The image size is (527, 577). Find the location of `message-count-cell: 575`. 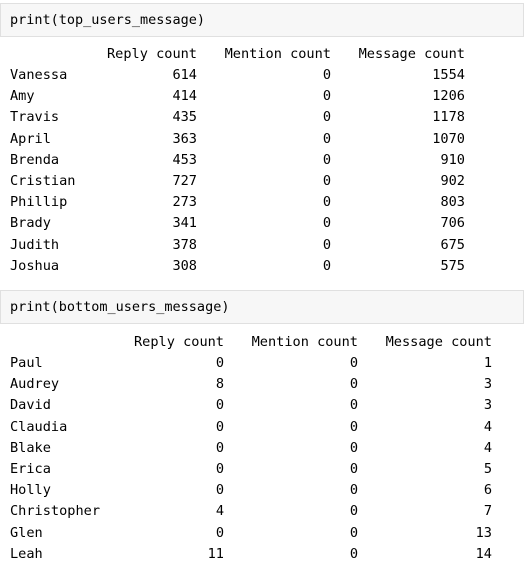

message-count-cell: 575 is located at coordinates (452, 265).